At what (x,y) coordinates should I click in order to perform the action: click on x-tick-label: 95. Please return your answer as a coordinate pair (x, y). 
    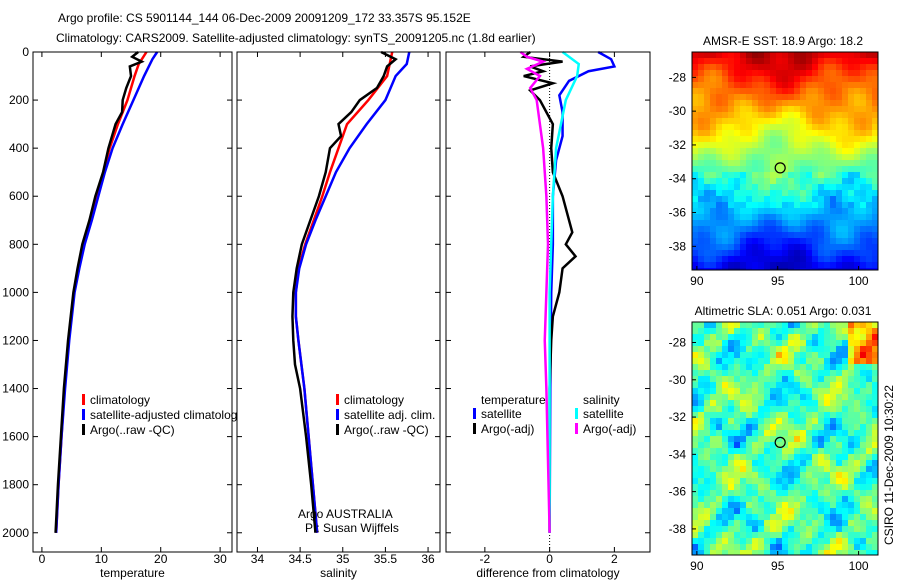
    Looking at the image, I should click on (778, 281).